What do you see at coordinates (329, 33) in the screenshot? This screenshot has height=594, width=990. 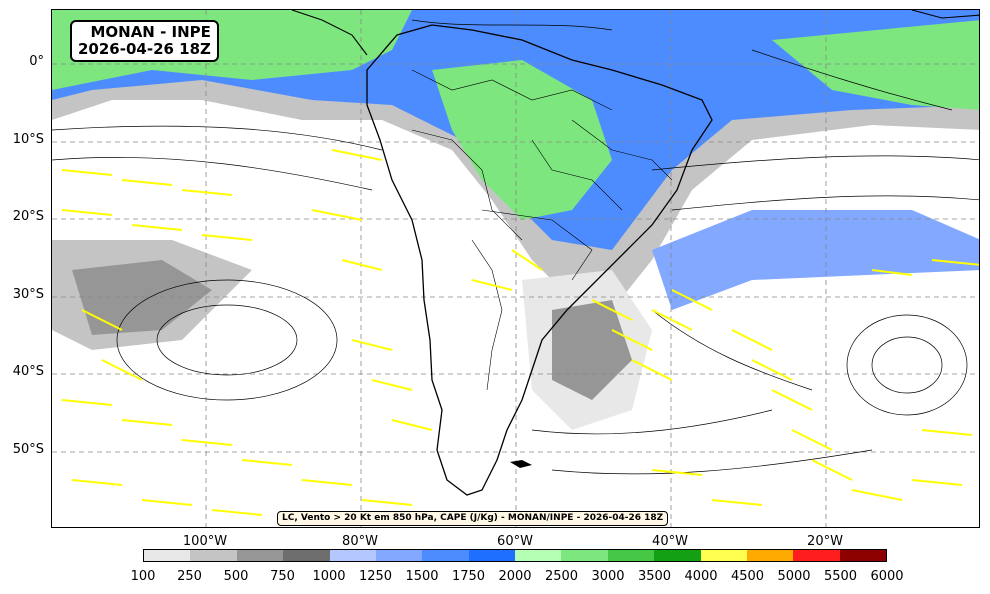 I see `central-america-coastline` at bounding box center [329, 33].